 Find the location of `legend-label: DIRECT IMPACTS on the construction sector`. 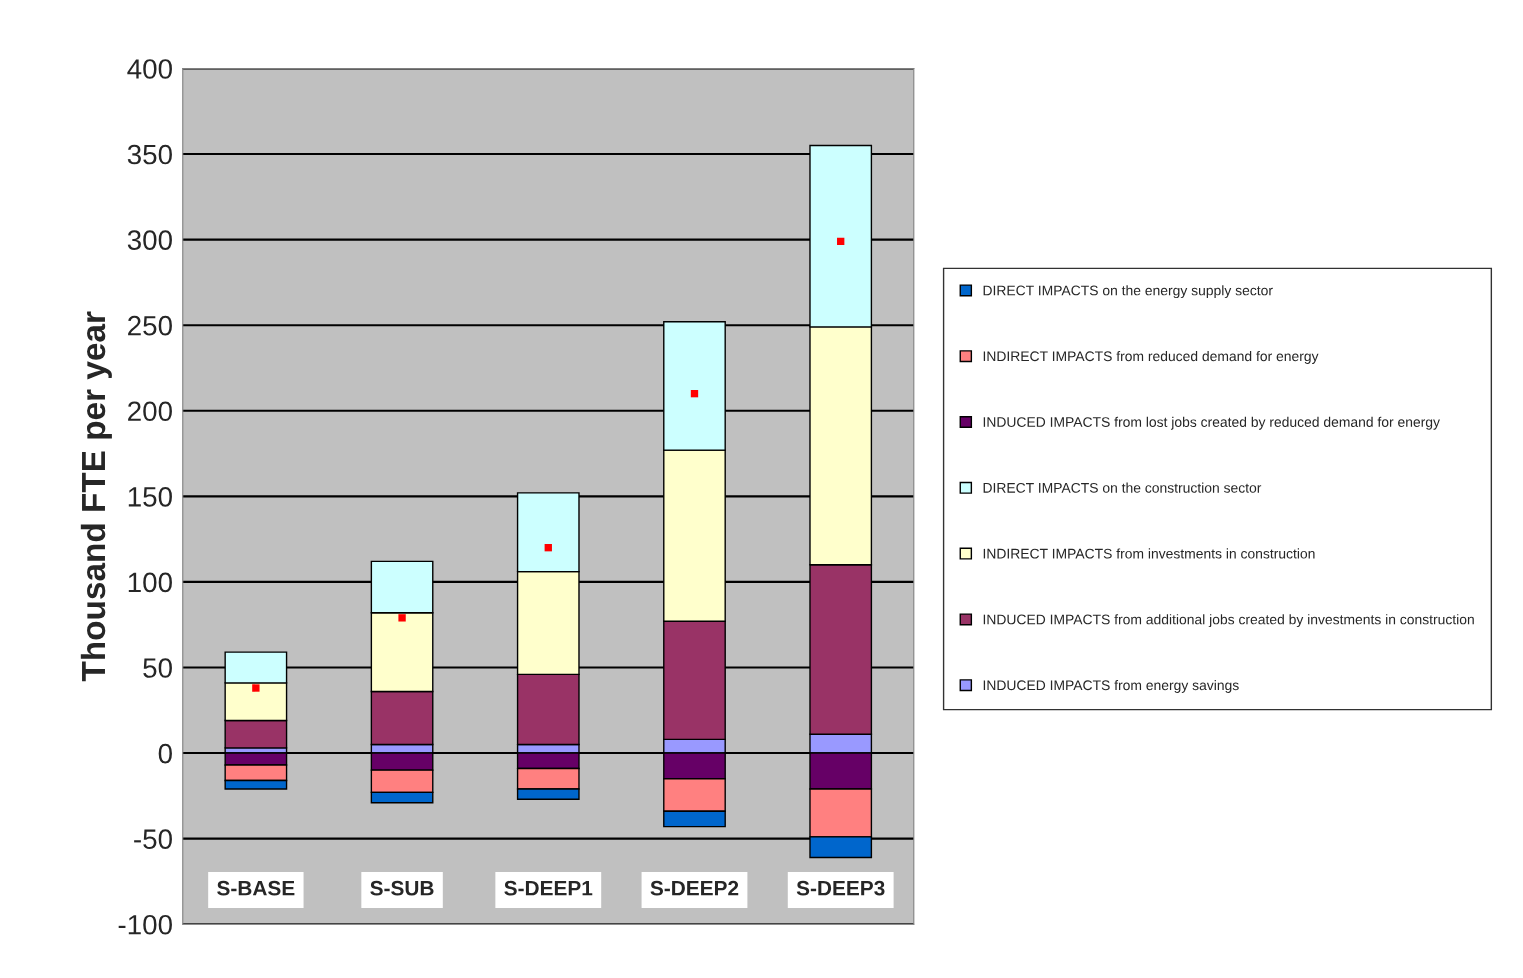

legend-label: DIRECT IMPACTS on the construction sector is located at coordinates (1122, 487).